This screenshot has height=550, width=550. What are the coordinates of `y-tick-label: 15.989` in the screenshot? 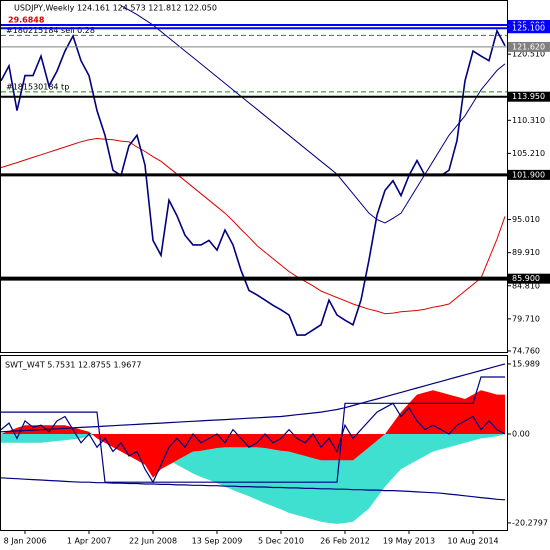 It's located at (526, 363).